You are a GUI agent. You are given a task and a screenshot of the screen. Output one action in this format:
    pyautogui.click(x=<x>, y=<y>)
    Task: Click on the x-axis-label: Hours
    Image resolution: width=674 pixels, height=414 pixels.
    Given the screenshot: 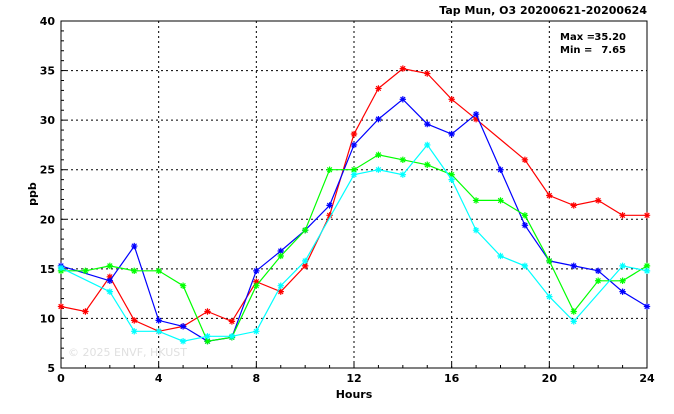 What is the action you would take?
    pyautogui.click(x=354, y=394)
    